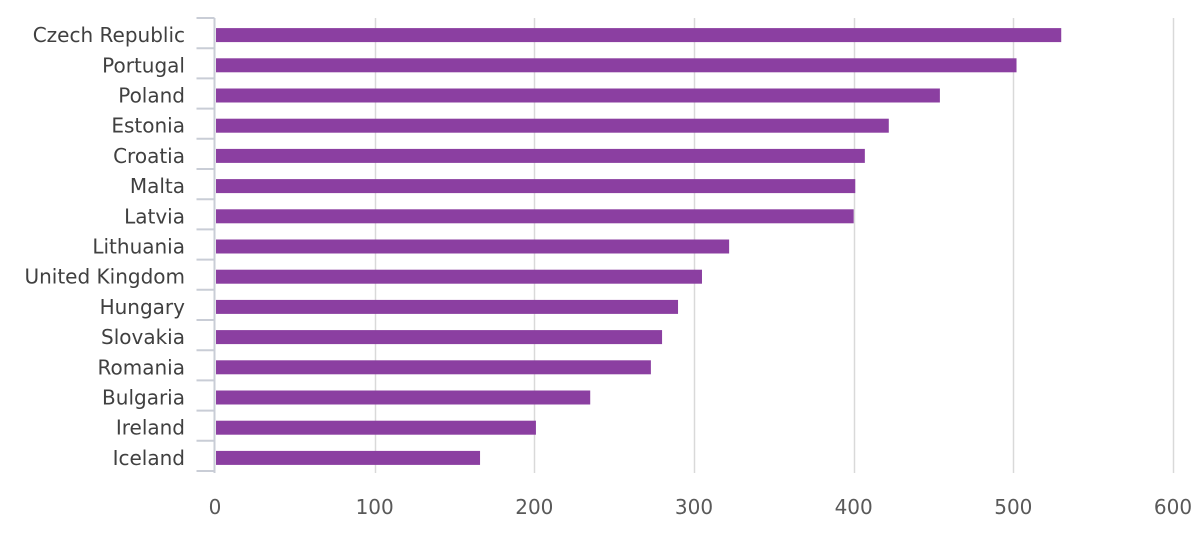 The height and width of the screenshot is (536, 1194). I want to click on value-tick-label: 200, so click(534, 507).